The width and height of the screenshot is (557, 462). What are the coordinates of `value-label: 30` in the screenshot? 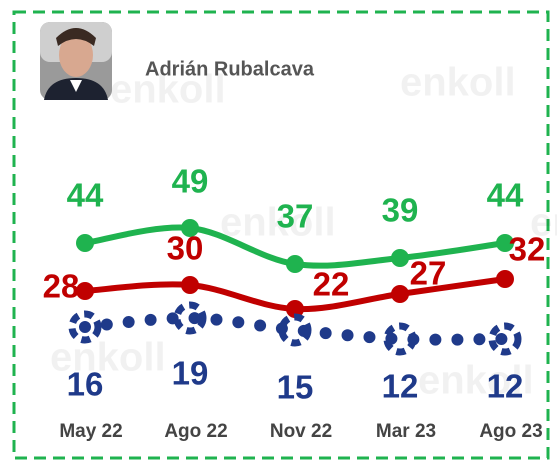 It's located at (185, 248).